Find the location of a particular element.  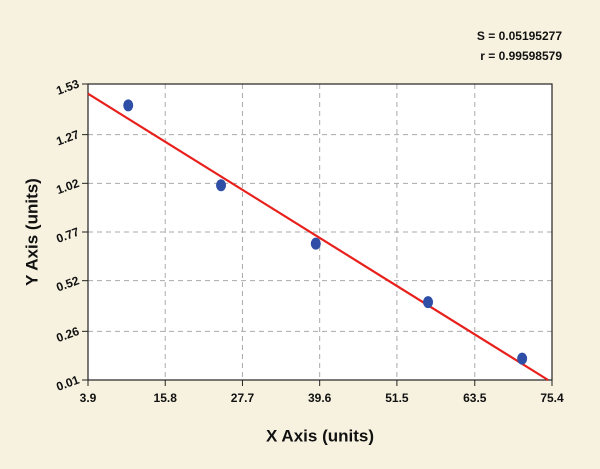

x-tick-label: 3.9 is located at coordinates (88, 398).